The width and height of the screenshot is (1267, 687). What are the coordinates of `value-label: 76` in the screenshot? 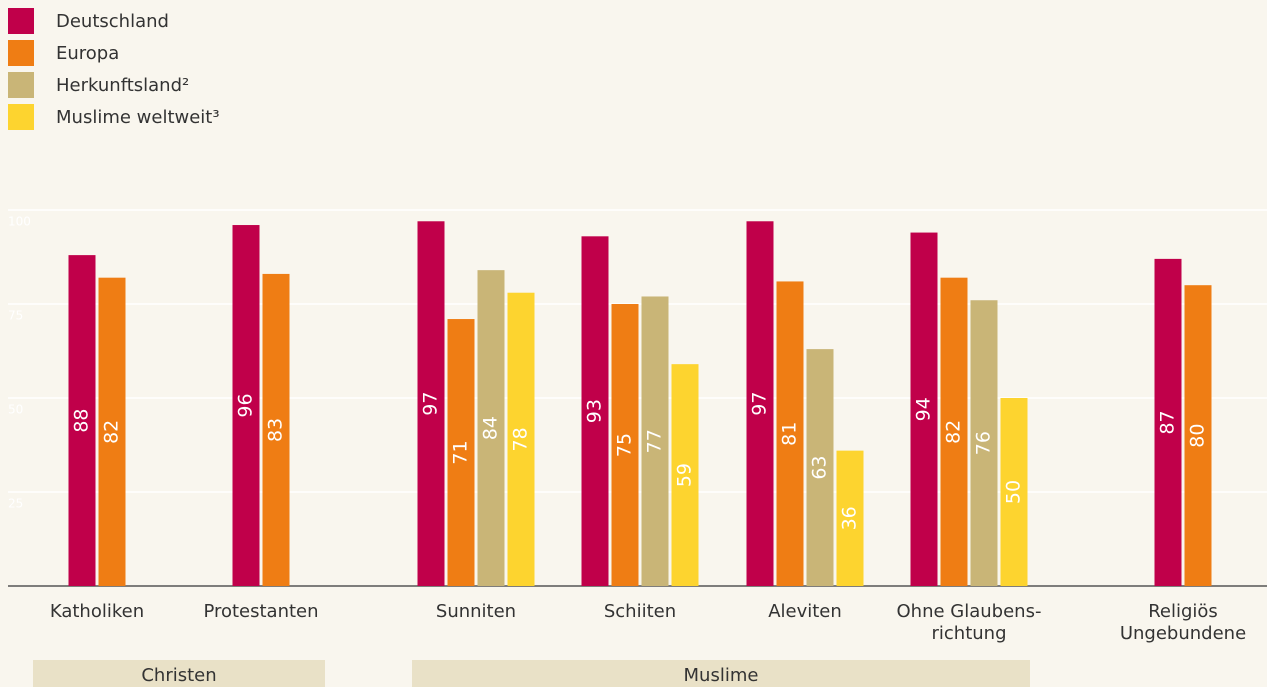 It's located at (984, 443).